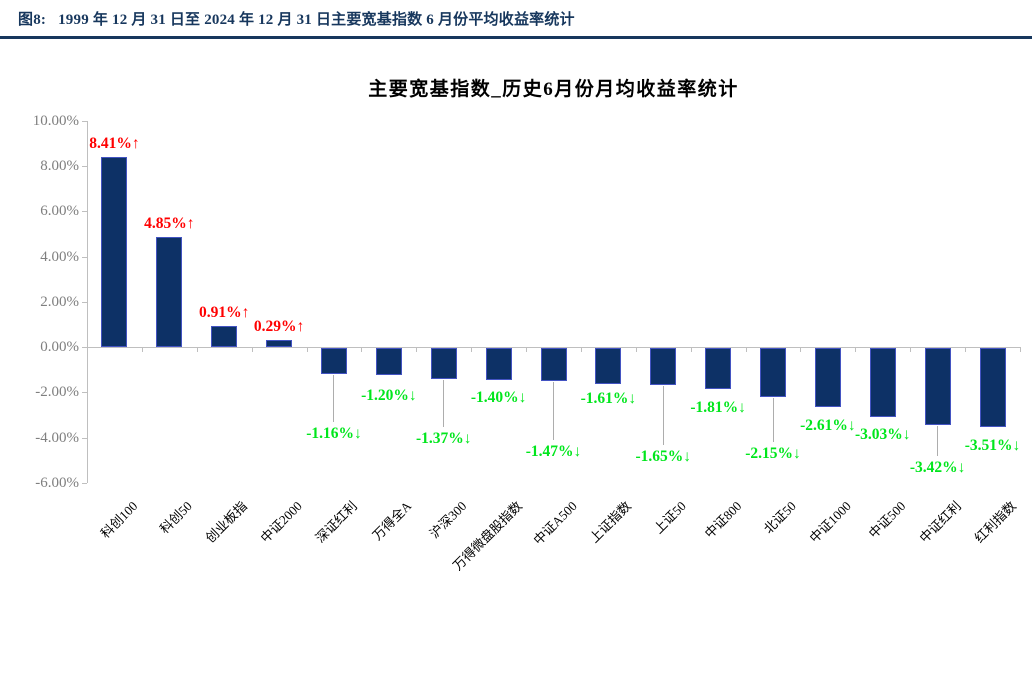 The height and width of the screenshot is (695, 1032). Describe the element at coordinates (57, 482) in the screenshot. I see `y-axis-tick-label: -6.00%` at that location.